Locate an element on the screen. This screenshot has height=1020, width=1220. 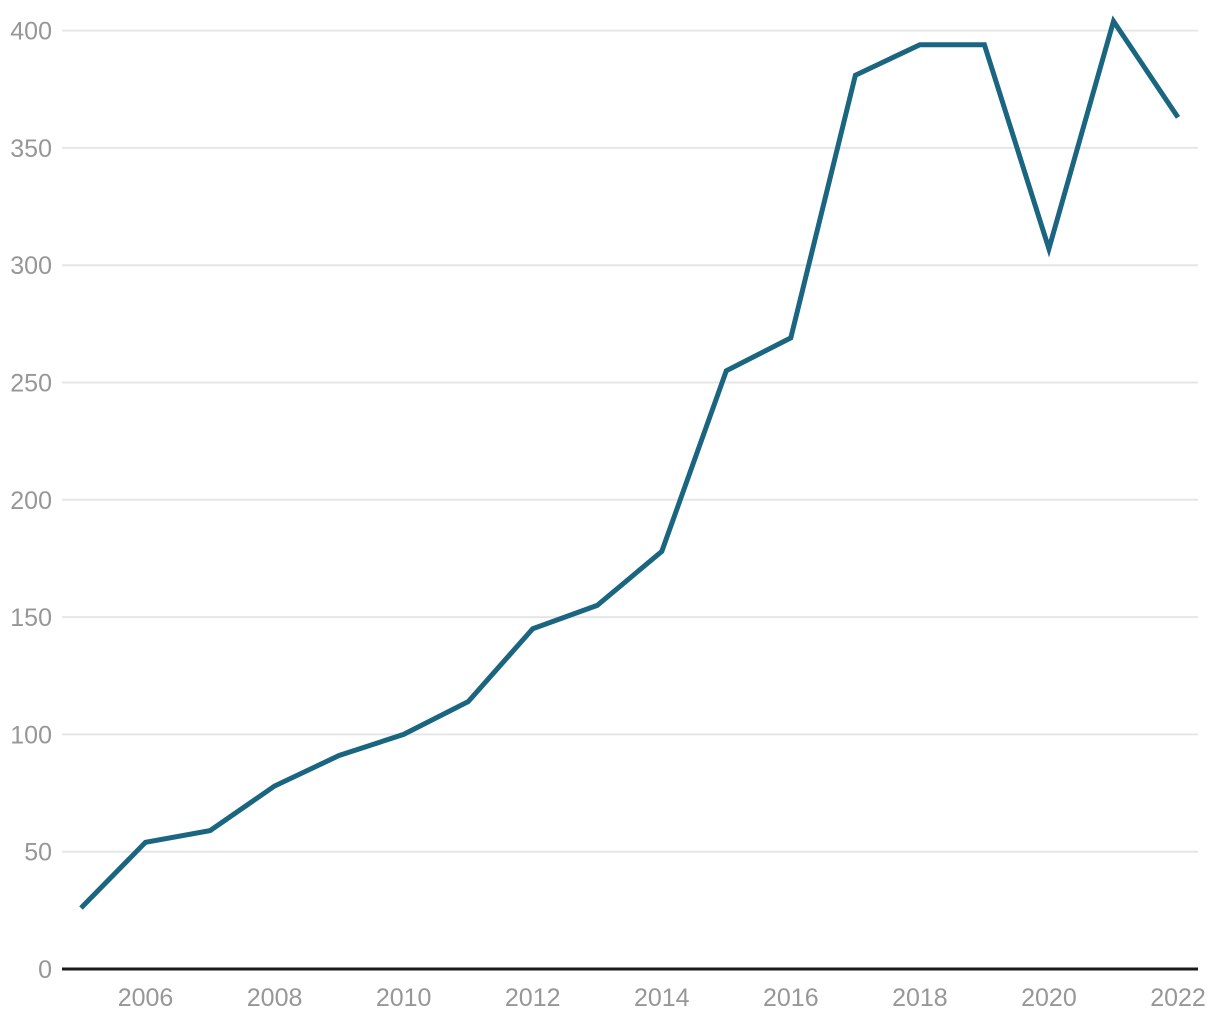
x-axis-tick-label: 2014 is located at coordinates (662, 998).